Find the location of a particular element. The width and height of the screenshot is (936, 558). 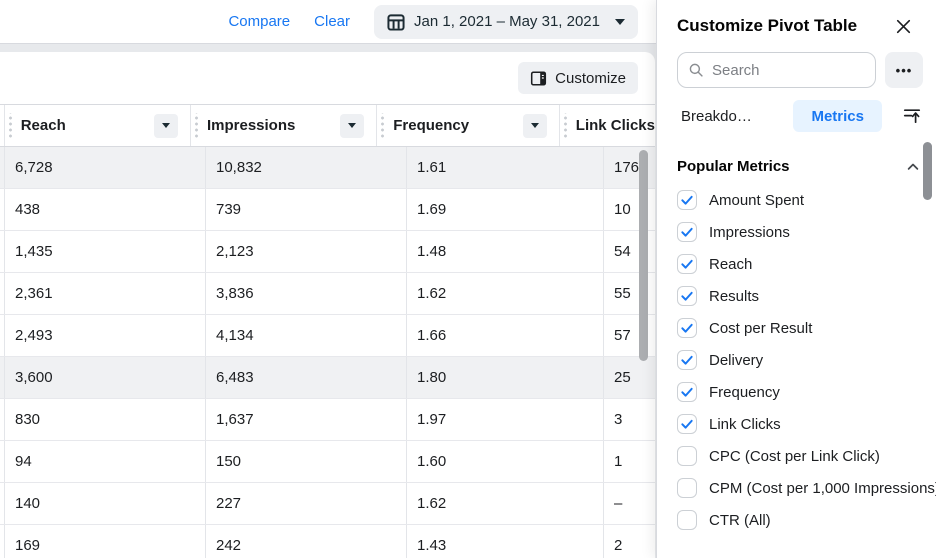

column-header-reach: Reach is located at coordinates (98, 125).